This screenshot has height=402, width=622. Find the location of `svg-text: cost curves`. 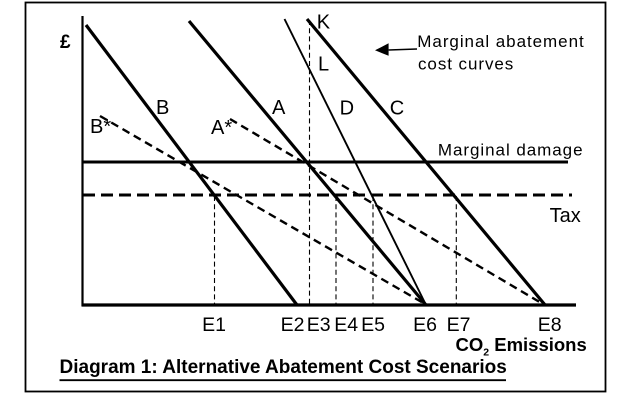

svg-text: cost curves is located at coordinates (466, 63).